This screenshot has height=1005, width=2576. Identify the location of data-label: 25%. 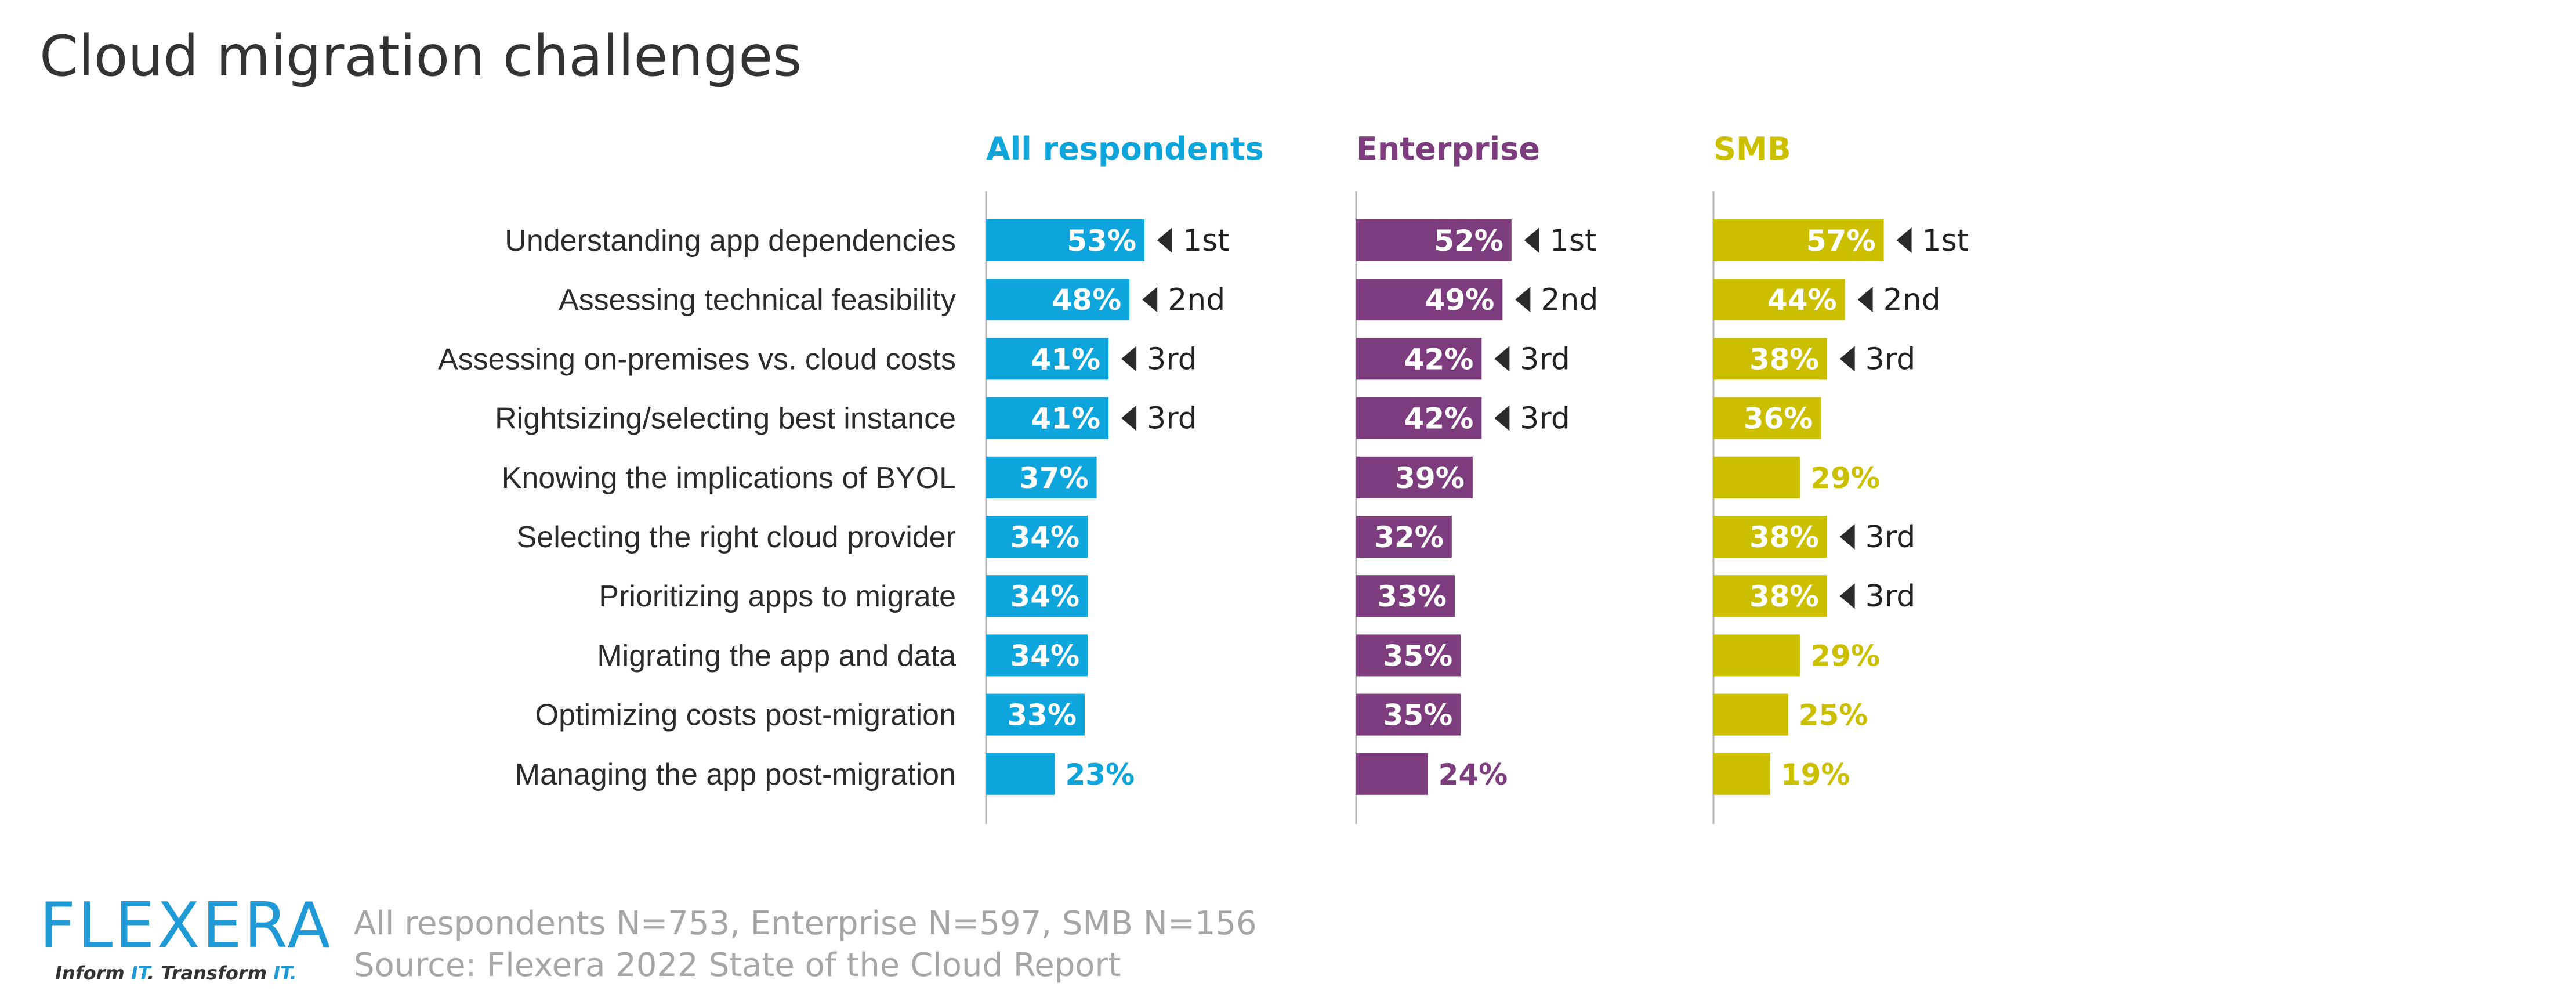
(1834, 715).